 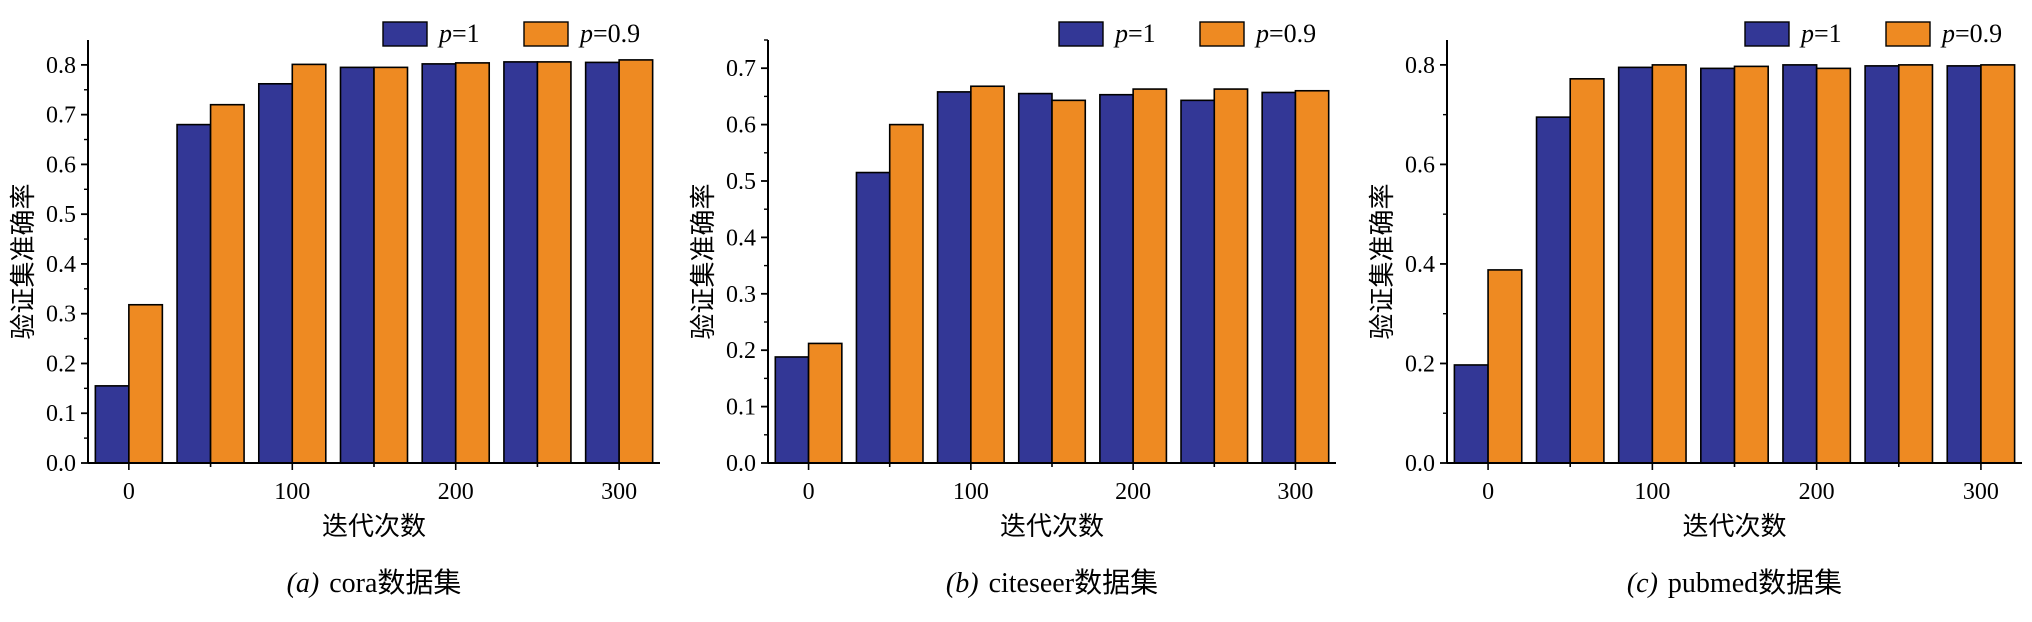 What do you see at coordinates (1032, 583) in the screenshot?
I see `caption-dataset-name: citeseer` at bounding box center [1032, 583].